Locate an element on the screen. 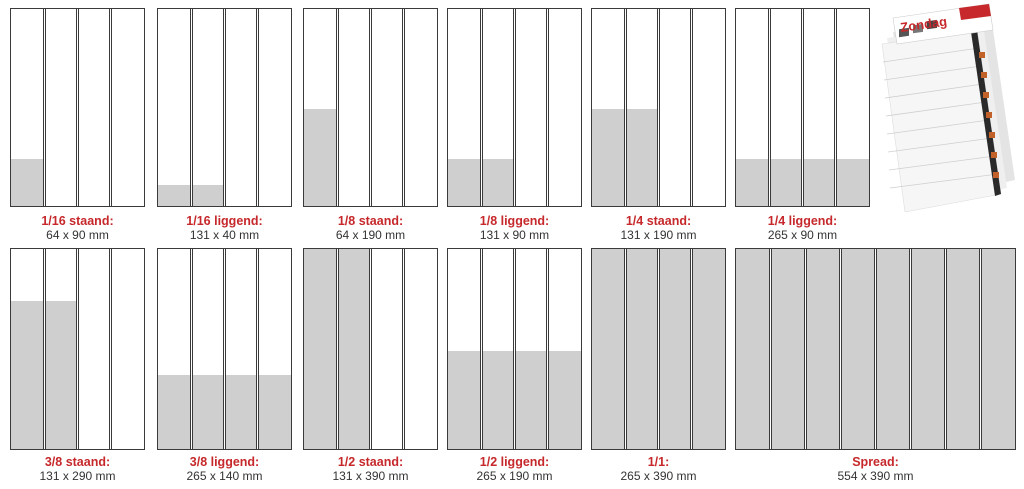 The image size is (1024, 489). format-size: 265 x 140 mm is located at coordinates (224, 476).